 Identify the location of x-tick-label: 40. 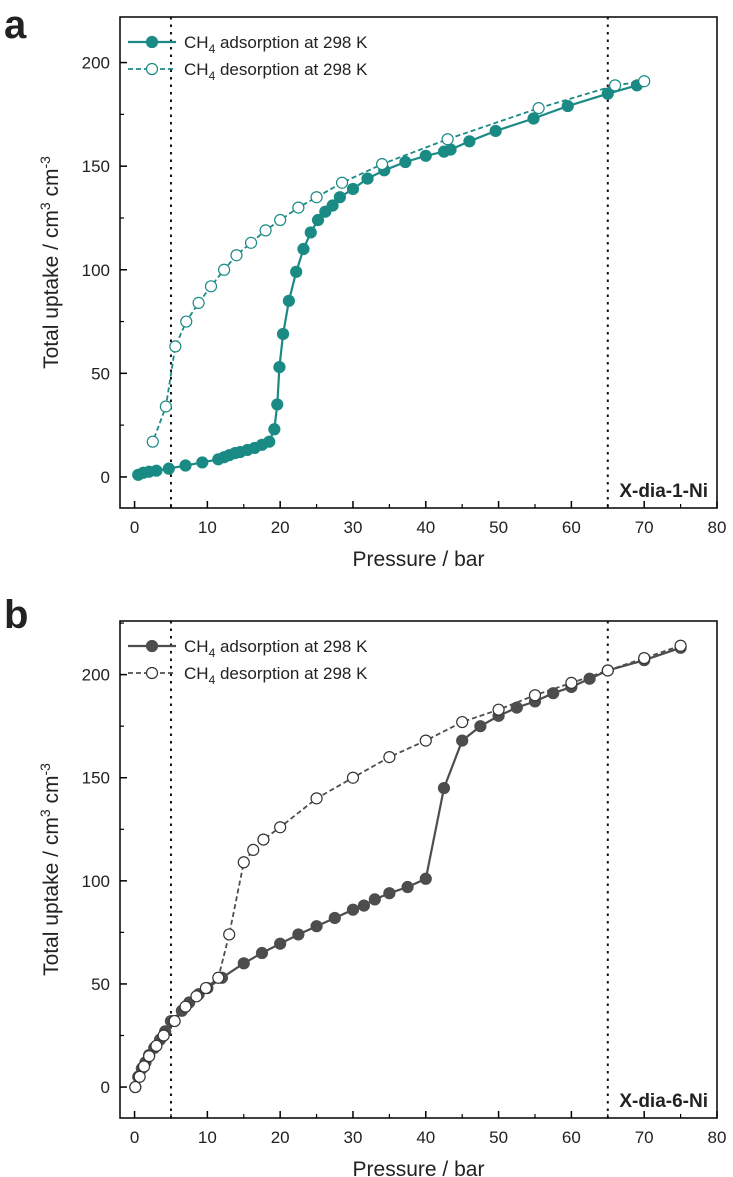
(425, 1137).